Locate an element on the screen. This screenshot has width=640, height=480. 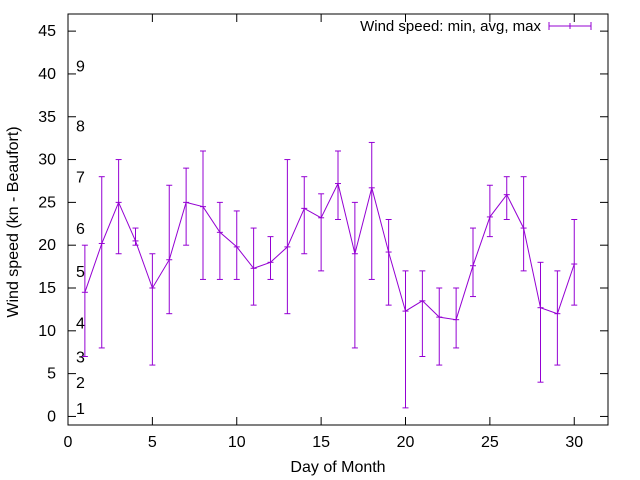
beaufort-label: 9 is located at coordinates (80, 66).